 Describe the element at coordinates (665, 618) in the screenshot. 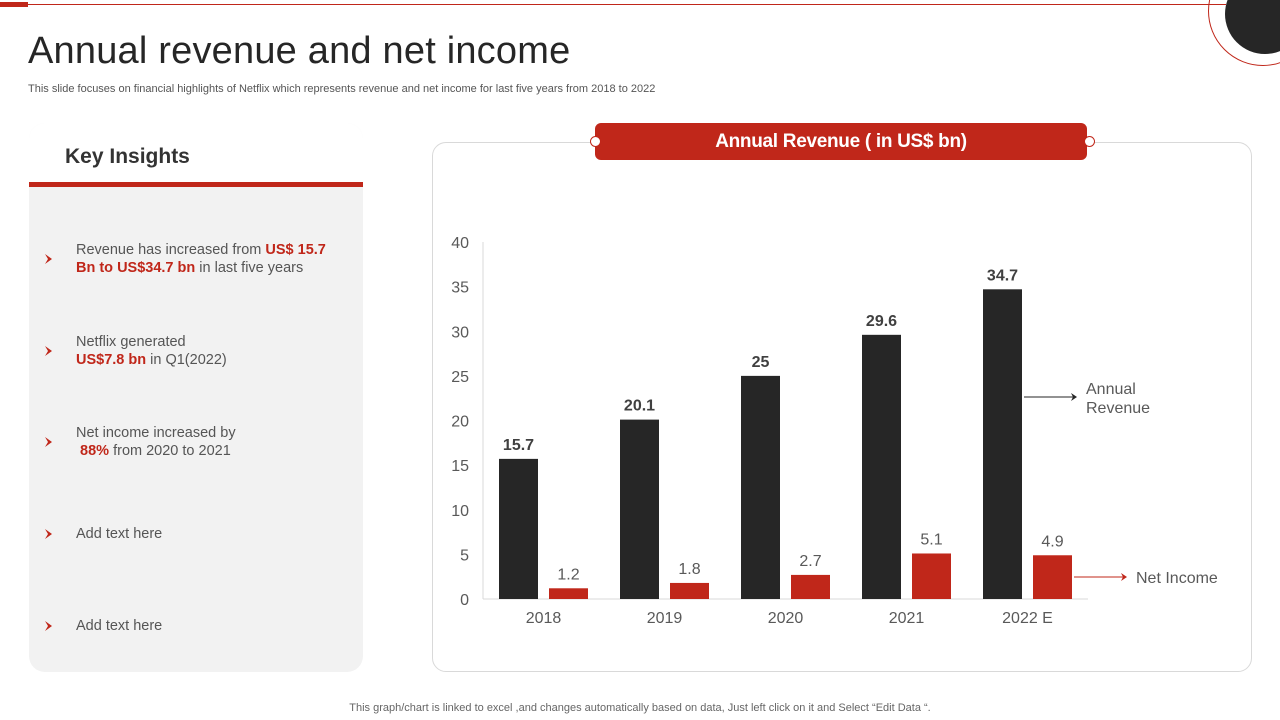

I see `x-tick-label: 2019` at that location.